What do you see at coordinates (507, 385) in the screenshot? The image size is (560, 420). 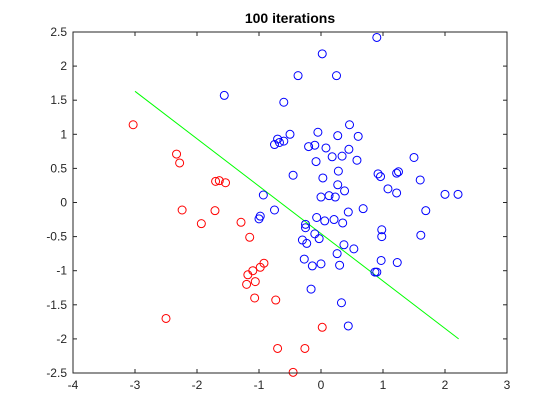 I see `x-tick-label: 3` at bounding box center [507, 385].